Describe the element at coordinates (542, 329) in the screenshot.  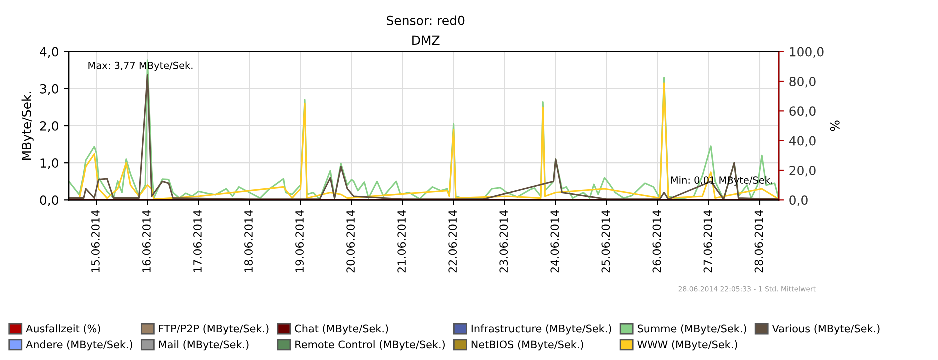
I see `legend-label: Infrastructure (MByte/Sek.)` at that location.